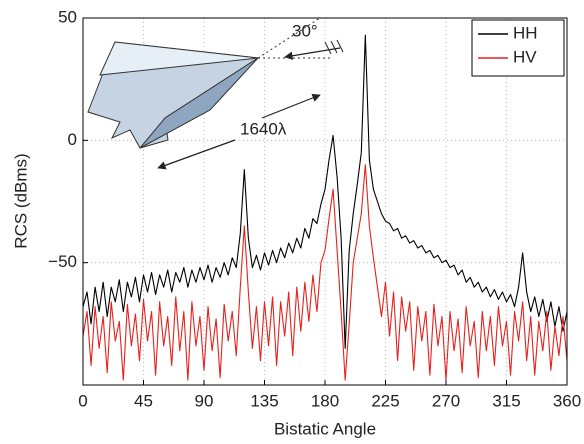 This screenshot has height=444, width=584. Describe the element at coordinates (263, 128) in the screenshot. I see `length-annotation: 1640λ` at that location.